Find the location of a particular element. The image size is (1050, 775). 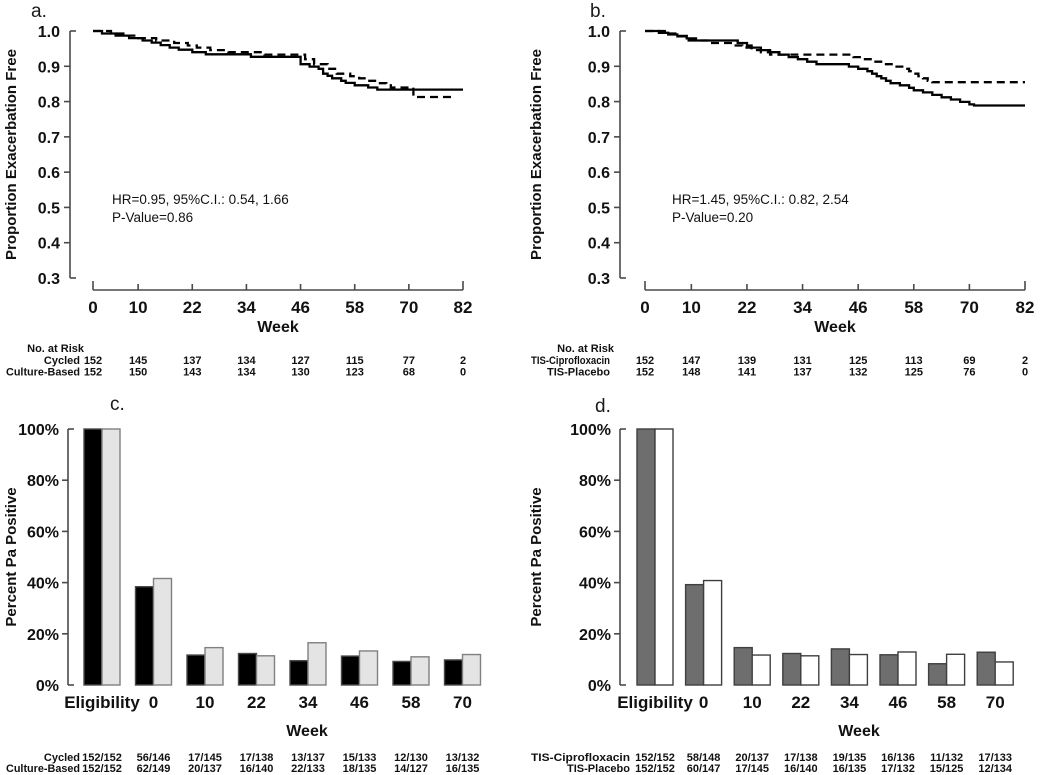

svg-text: 20% is located at coordinates (595, 635).